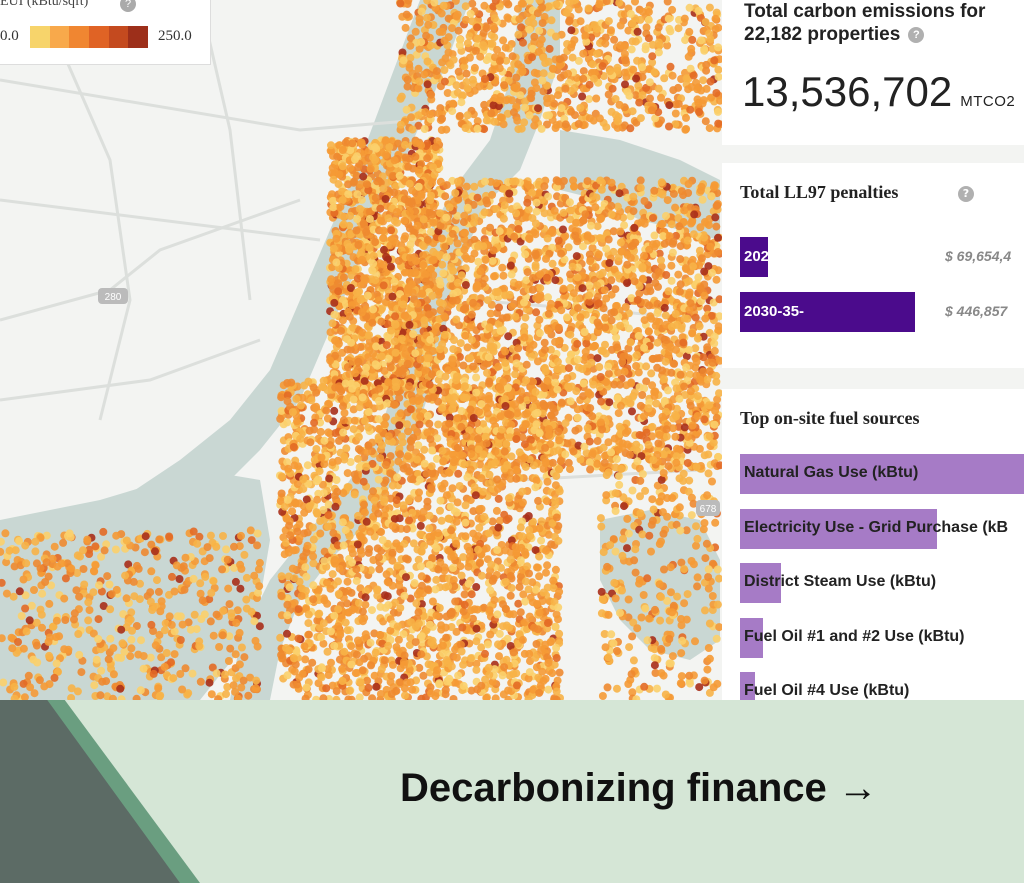  What do you see at coordinates (847, 91) in the screenshot?
I see `emissions-number: 13,536,702` at bounding box center [847, 91].